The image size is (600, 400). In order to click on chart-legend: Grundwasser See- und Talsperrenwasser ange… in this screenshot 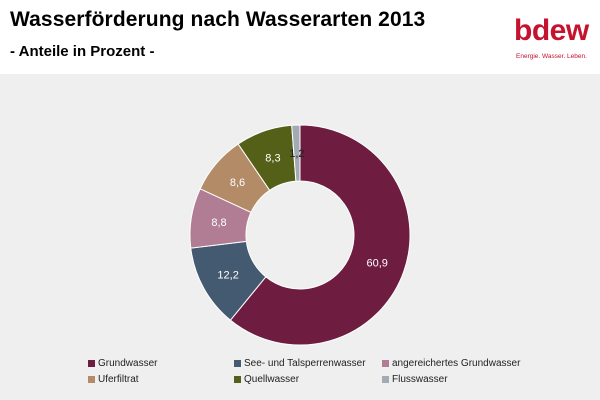, I will do `click(338, 376)`.